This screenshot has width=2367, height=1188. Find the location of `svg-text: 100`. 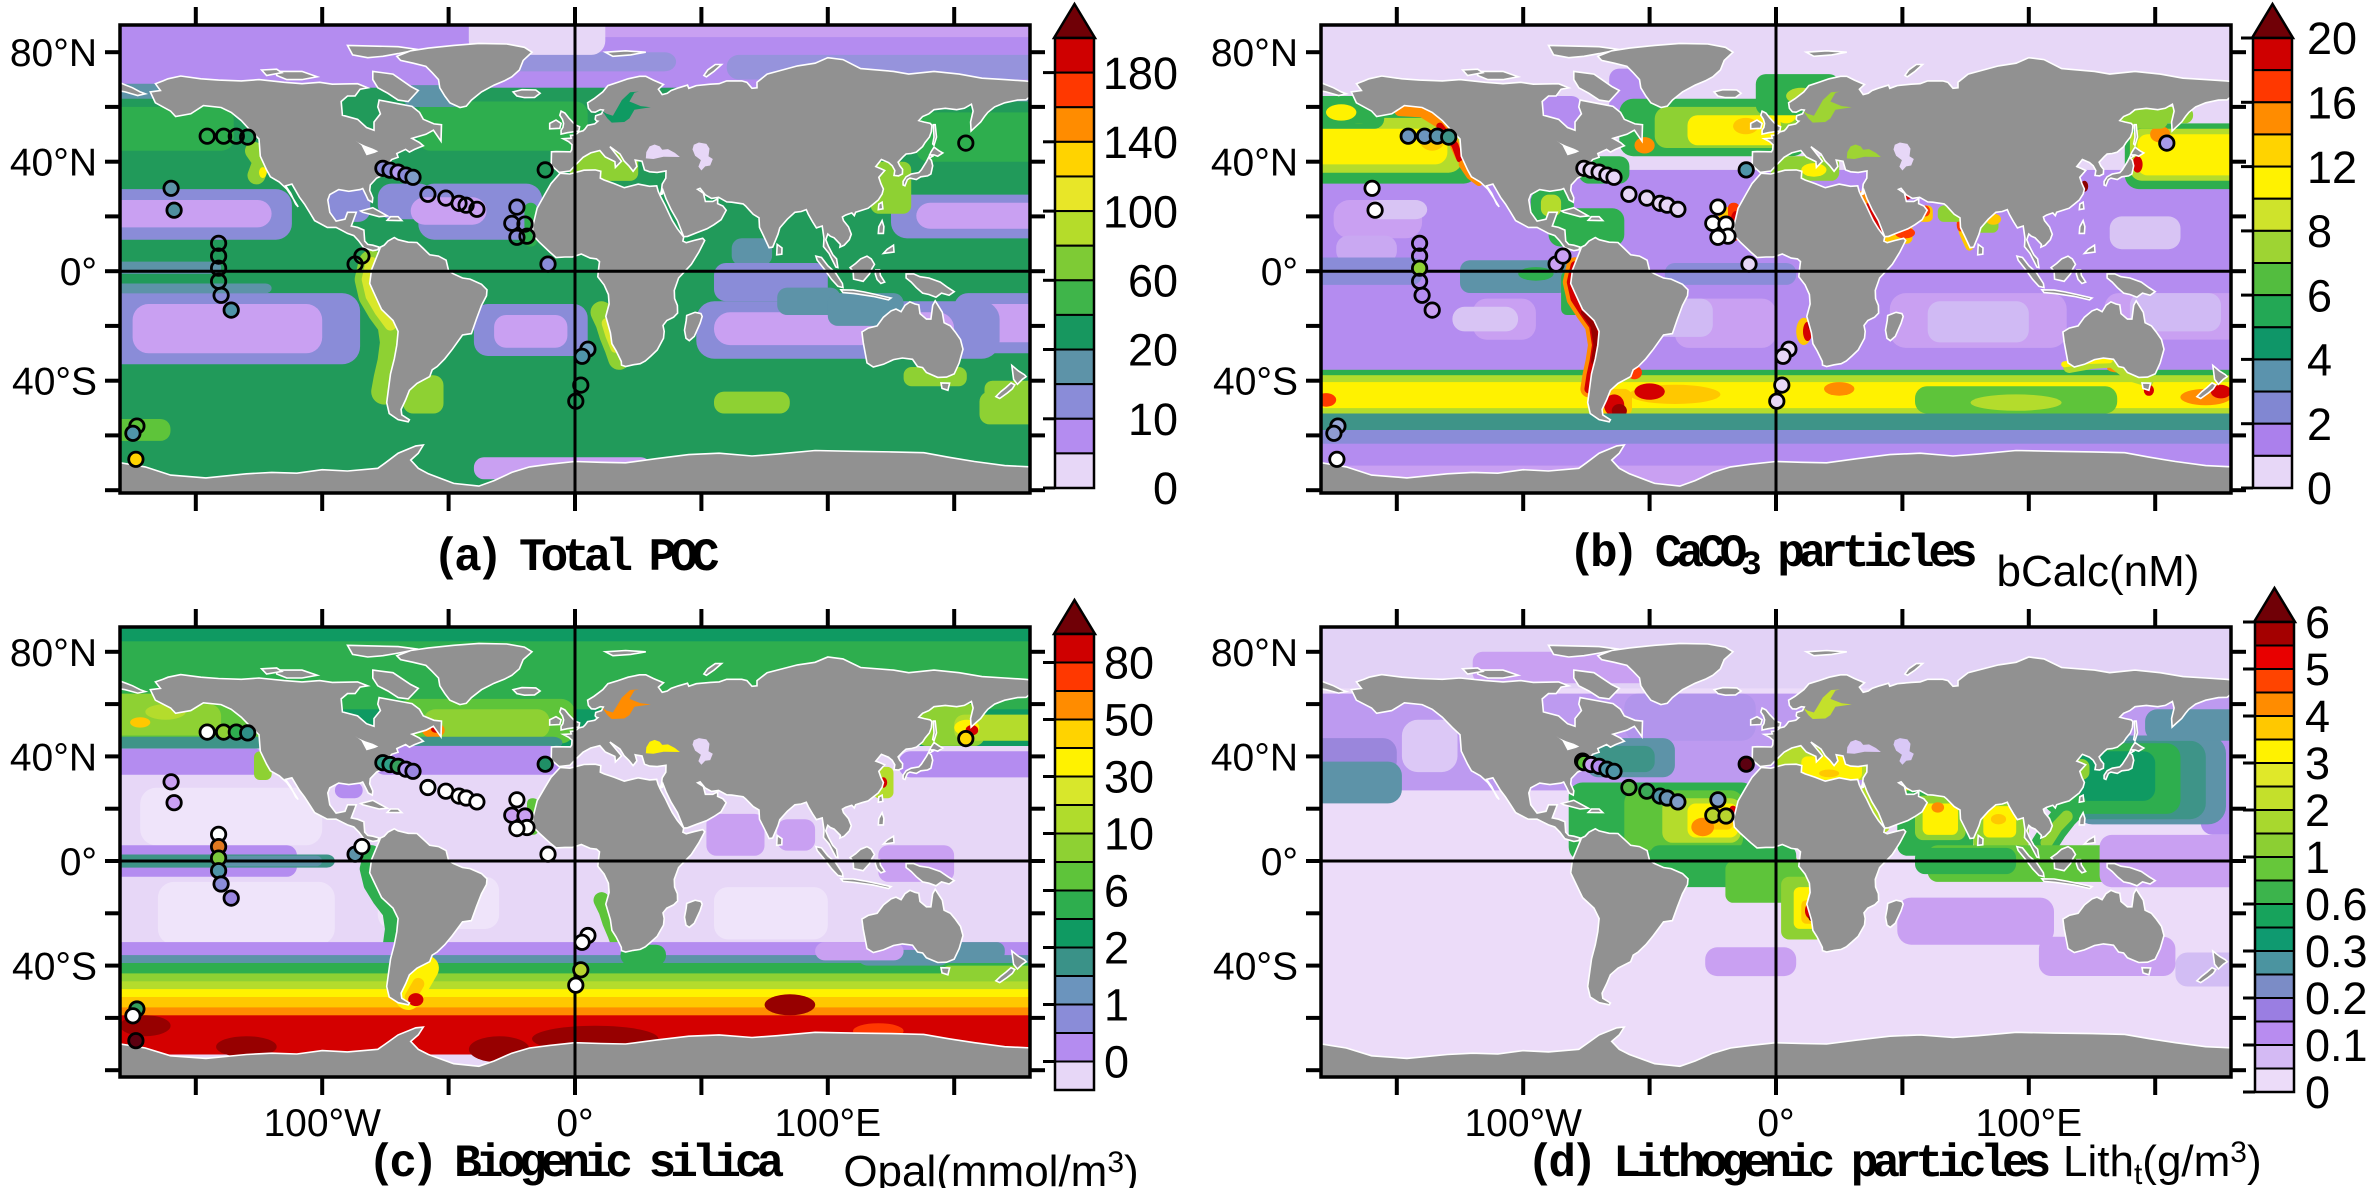

svg-text: 100 is located at coordinates (1140, 211).